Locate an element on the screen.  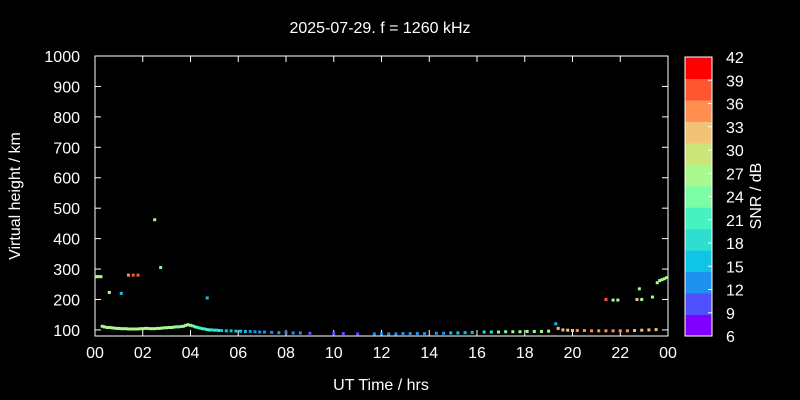
x-tick-label: 00 is located at coordinates (95, 353).